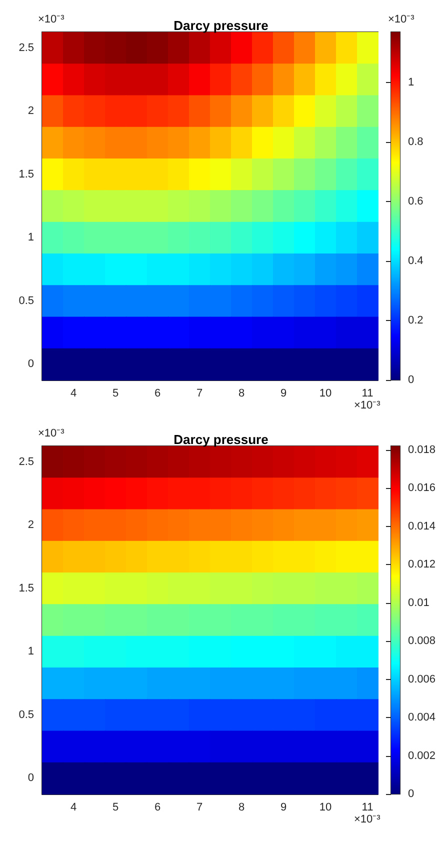 The height and width of the screenshot is (844, 437). Describe the element at coordinates (419, 602) in the screenshot. I see `color-bar-label: 0.01` at that location.